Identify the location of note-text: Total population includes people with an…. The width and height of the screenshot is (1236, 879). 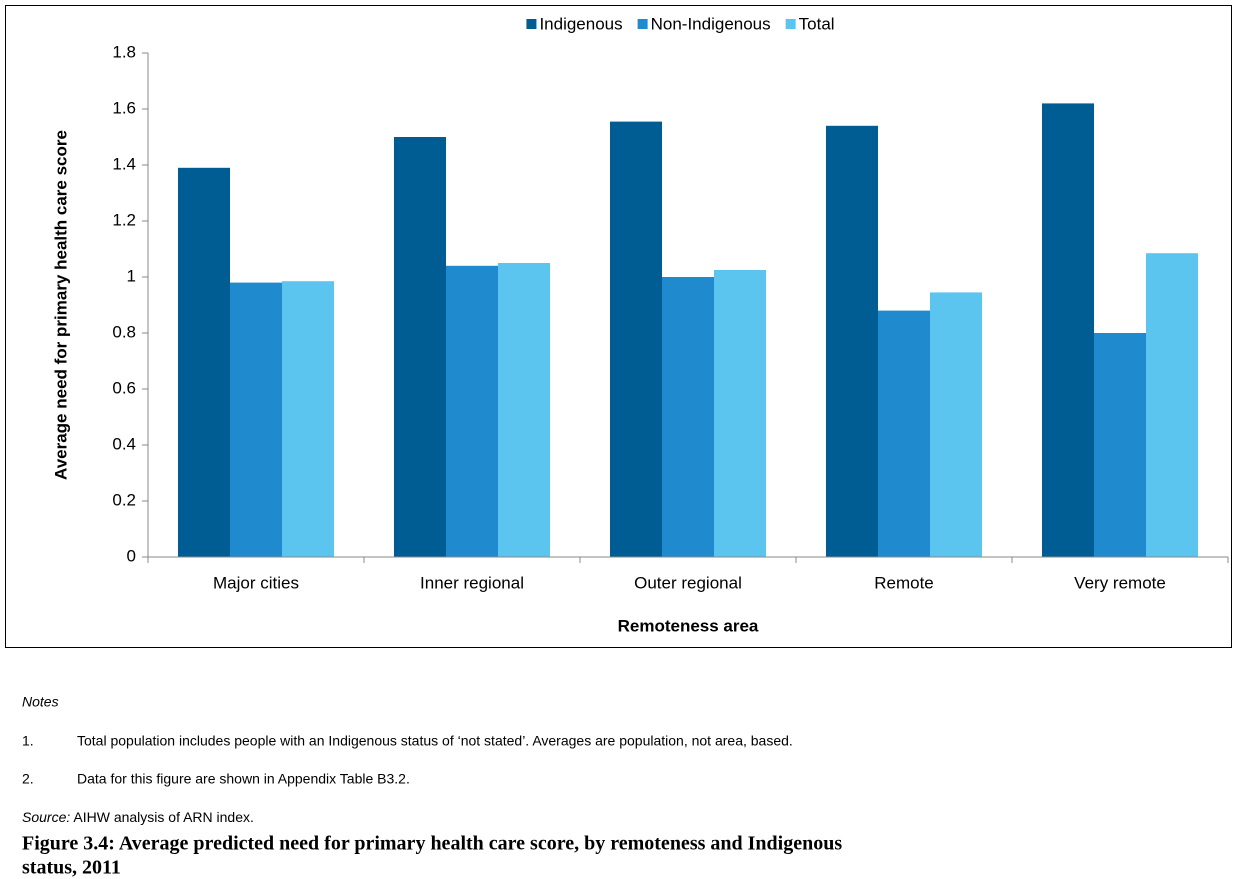
(435, 741).